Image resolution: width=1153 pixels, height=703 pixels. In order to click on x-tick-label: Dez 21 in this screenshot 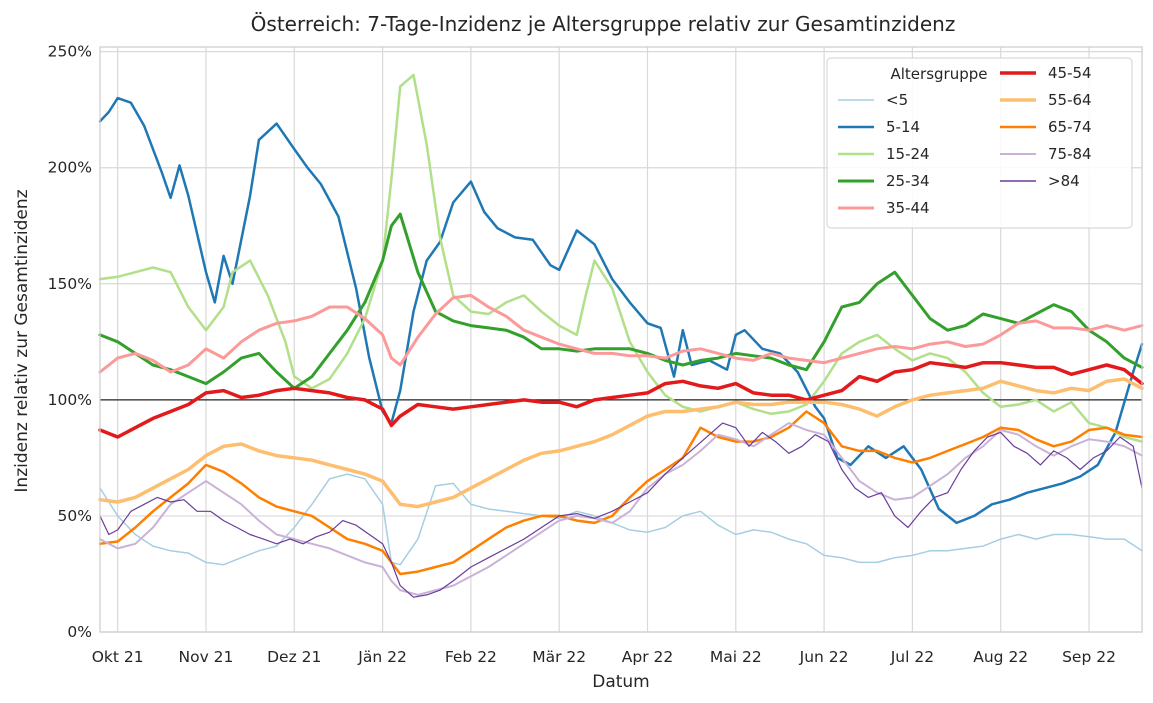, I will do `click(294, 657)`.